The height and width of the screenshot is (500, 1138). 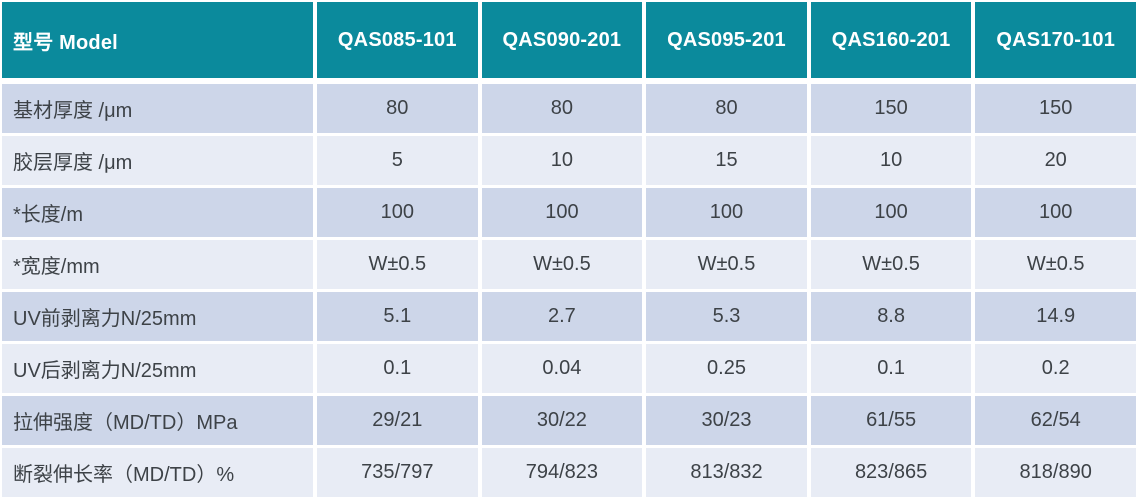 What do you see at coordinates (1055, 40) in the screenshot?
I see `column-header-qas170-101: QAS170-101` at bounding box center [1055, 40].